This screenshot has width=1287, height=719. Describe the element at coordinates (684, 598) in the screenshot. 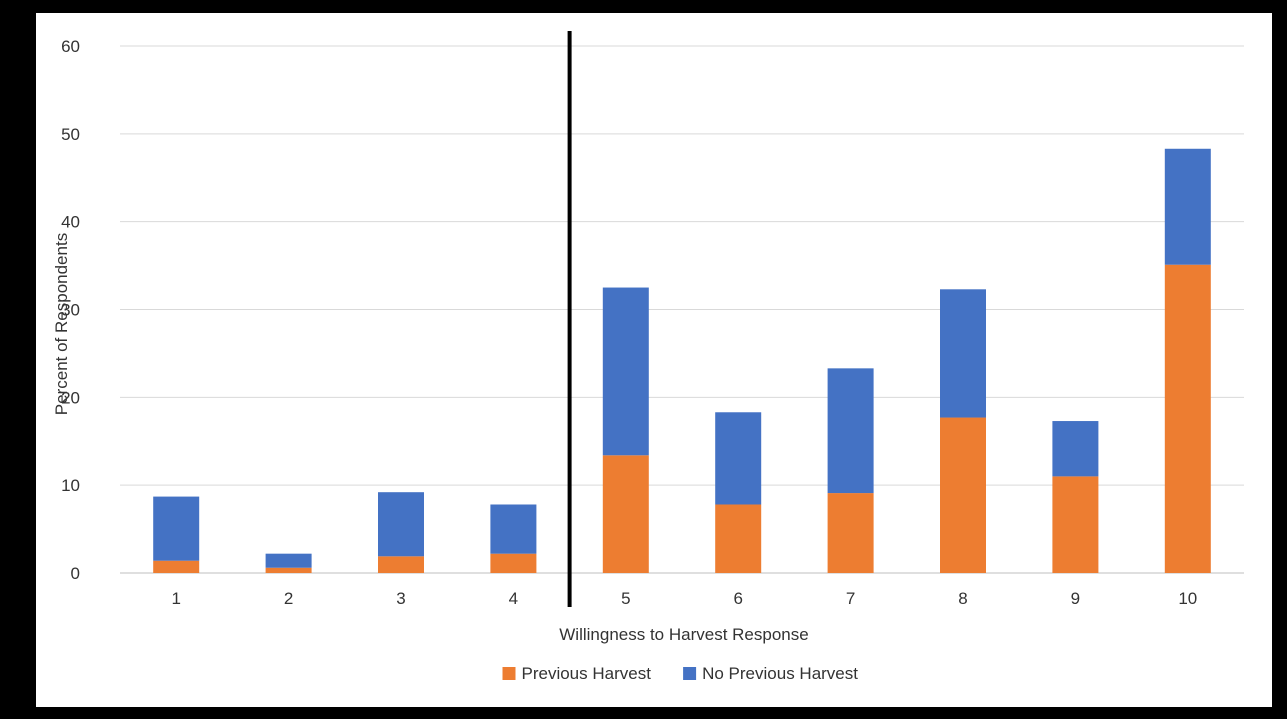

I see `x-tick-labels: 1 2 3 4 5 6 7 8 9 10` at that location.